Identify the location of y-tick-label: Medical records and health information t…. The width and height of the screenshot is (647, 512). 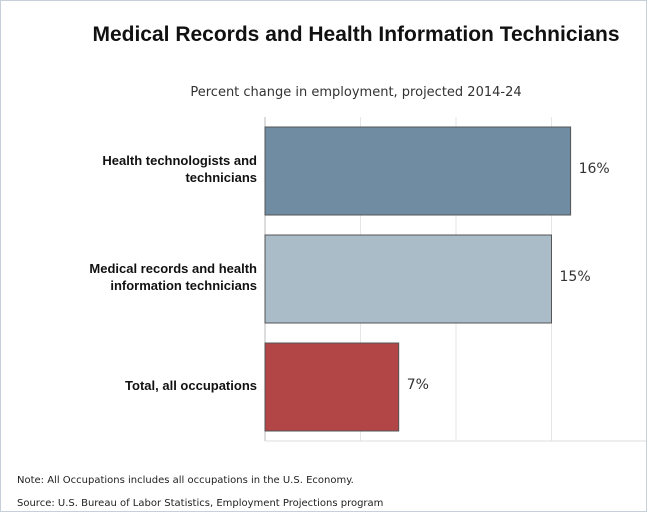
(173, 277).